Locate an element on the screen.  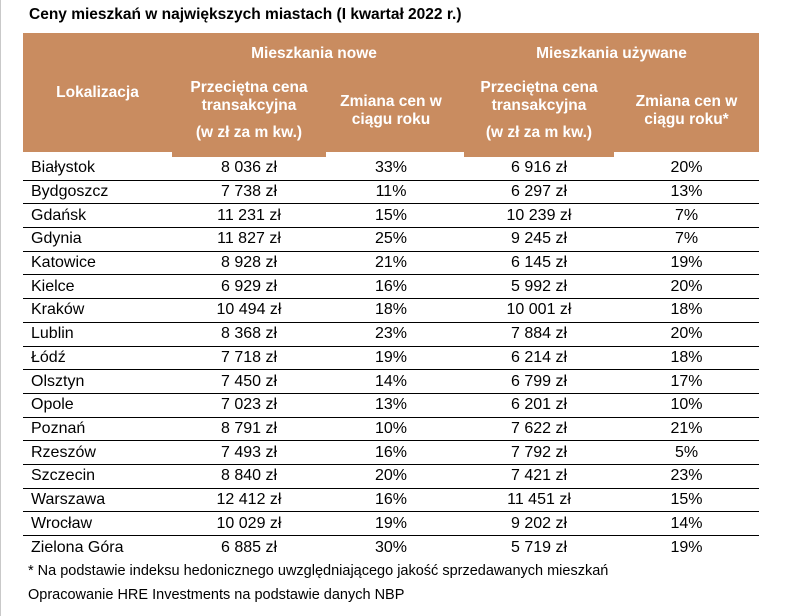
table-row: Gdańsk 11 231 zł 15% 10 239 zł 7% is located at coordinates (391, 216).